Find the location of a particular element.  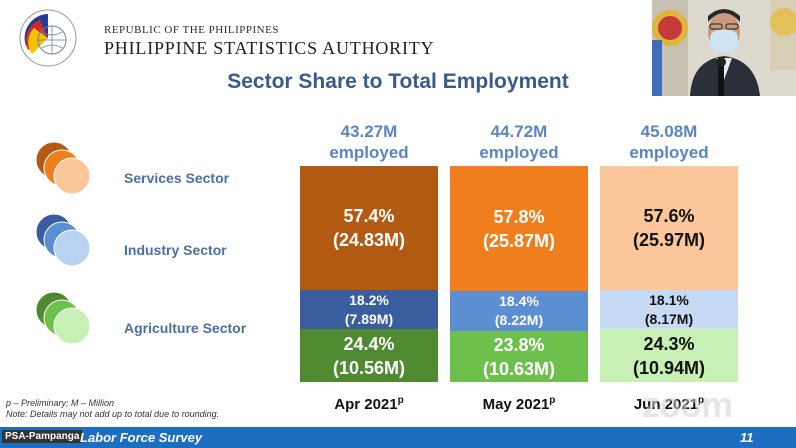

speaker-video-icon is located at coordinates (724, 48).